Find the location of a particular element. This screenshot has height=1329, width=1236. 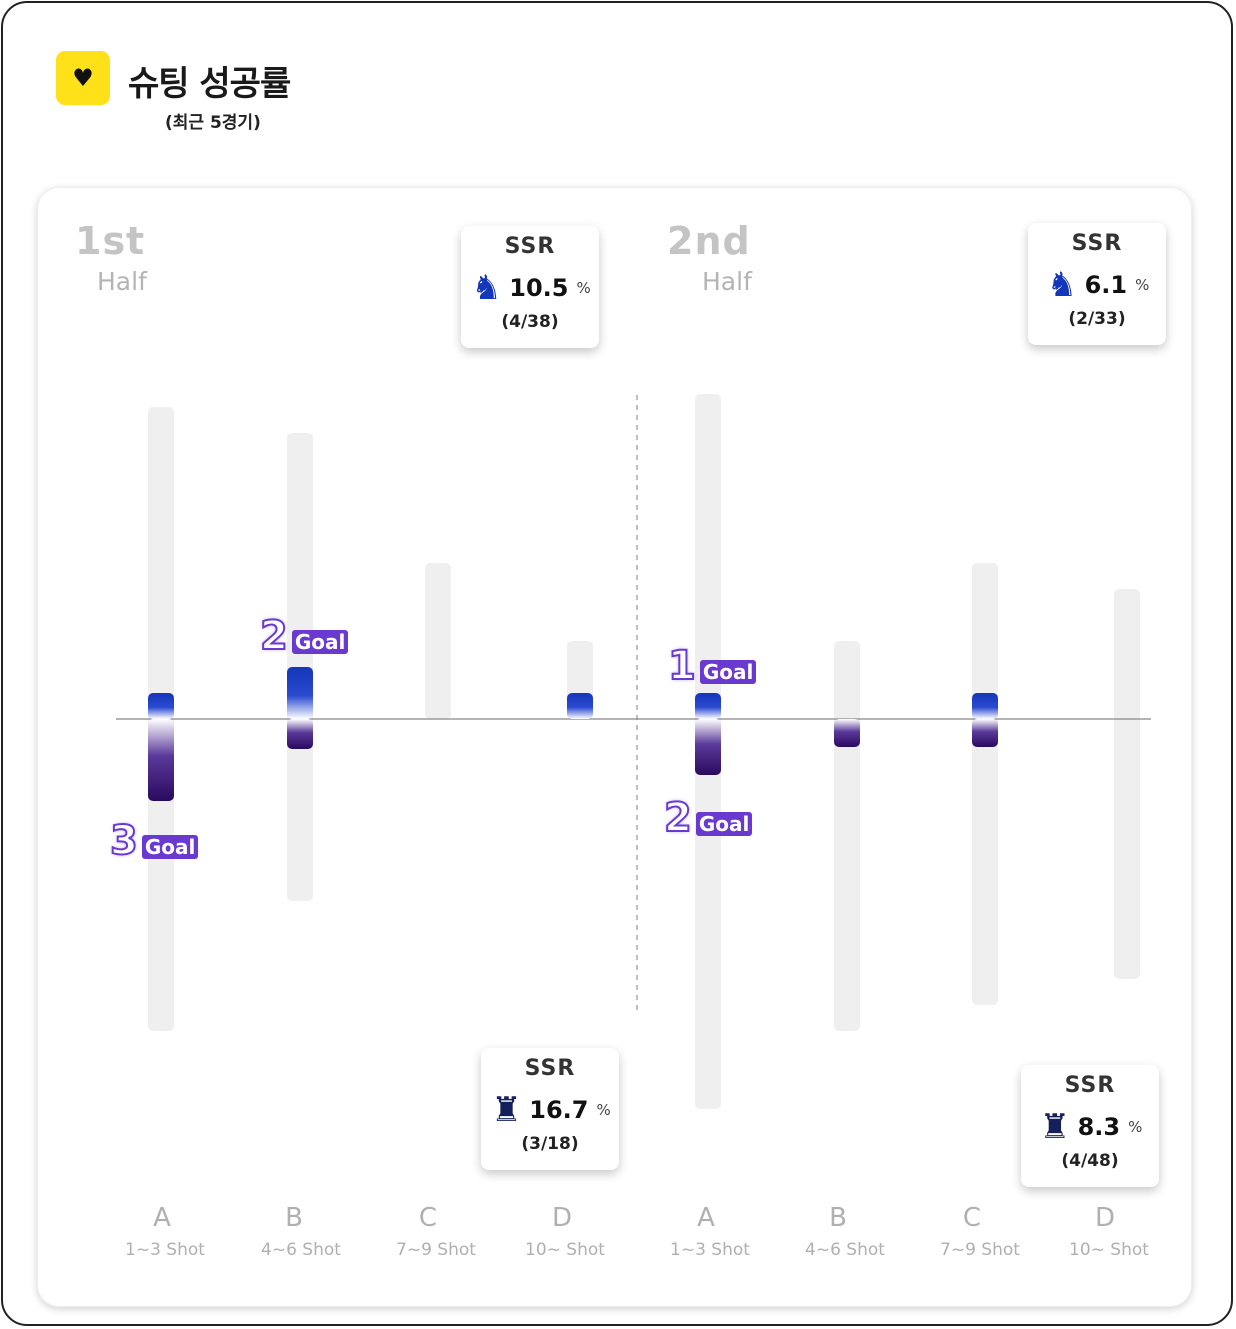

ssr-count: (4/38) is located at coordinates (530, 322).